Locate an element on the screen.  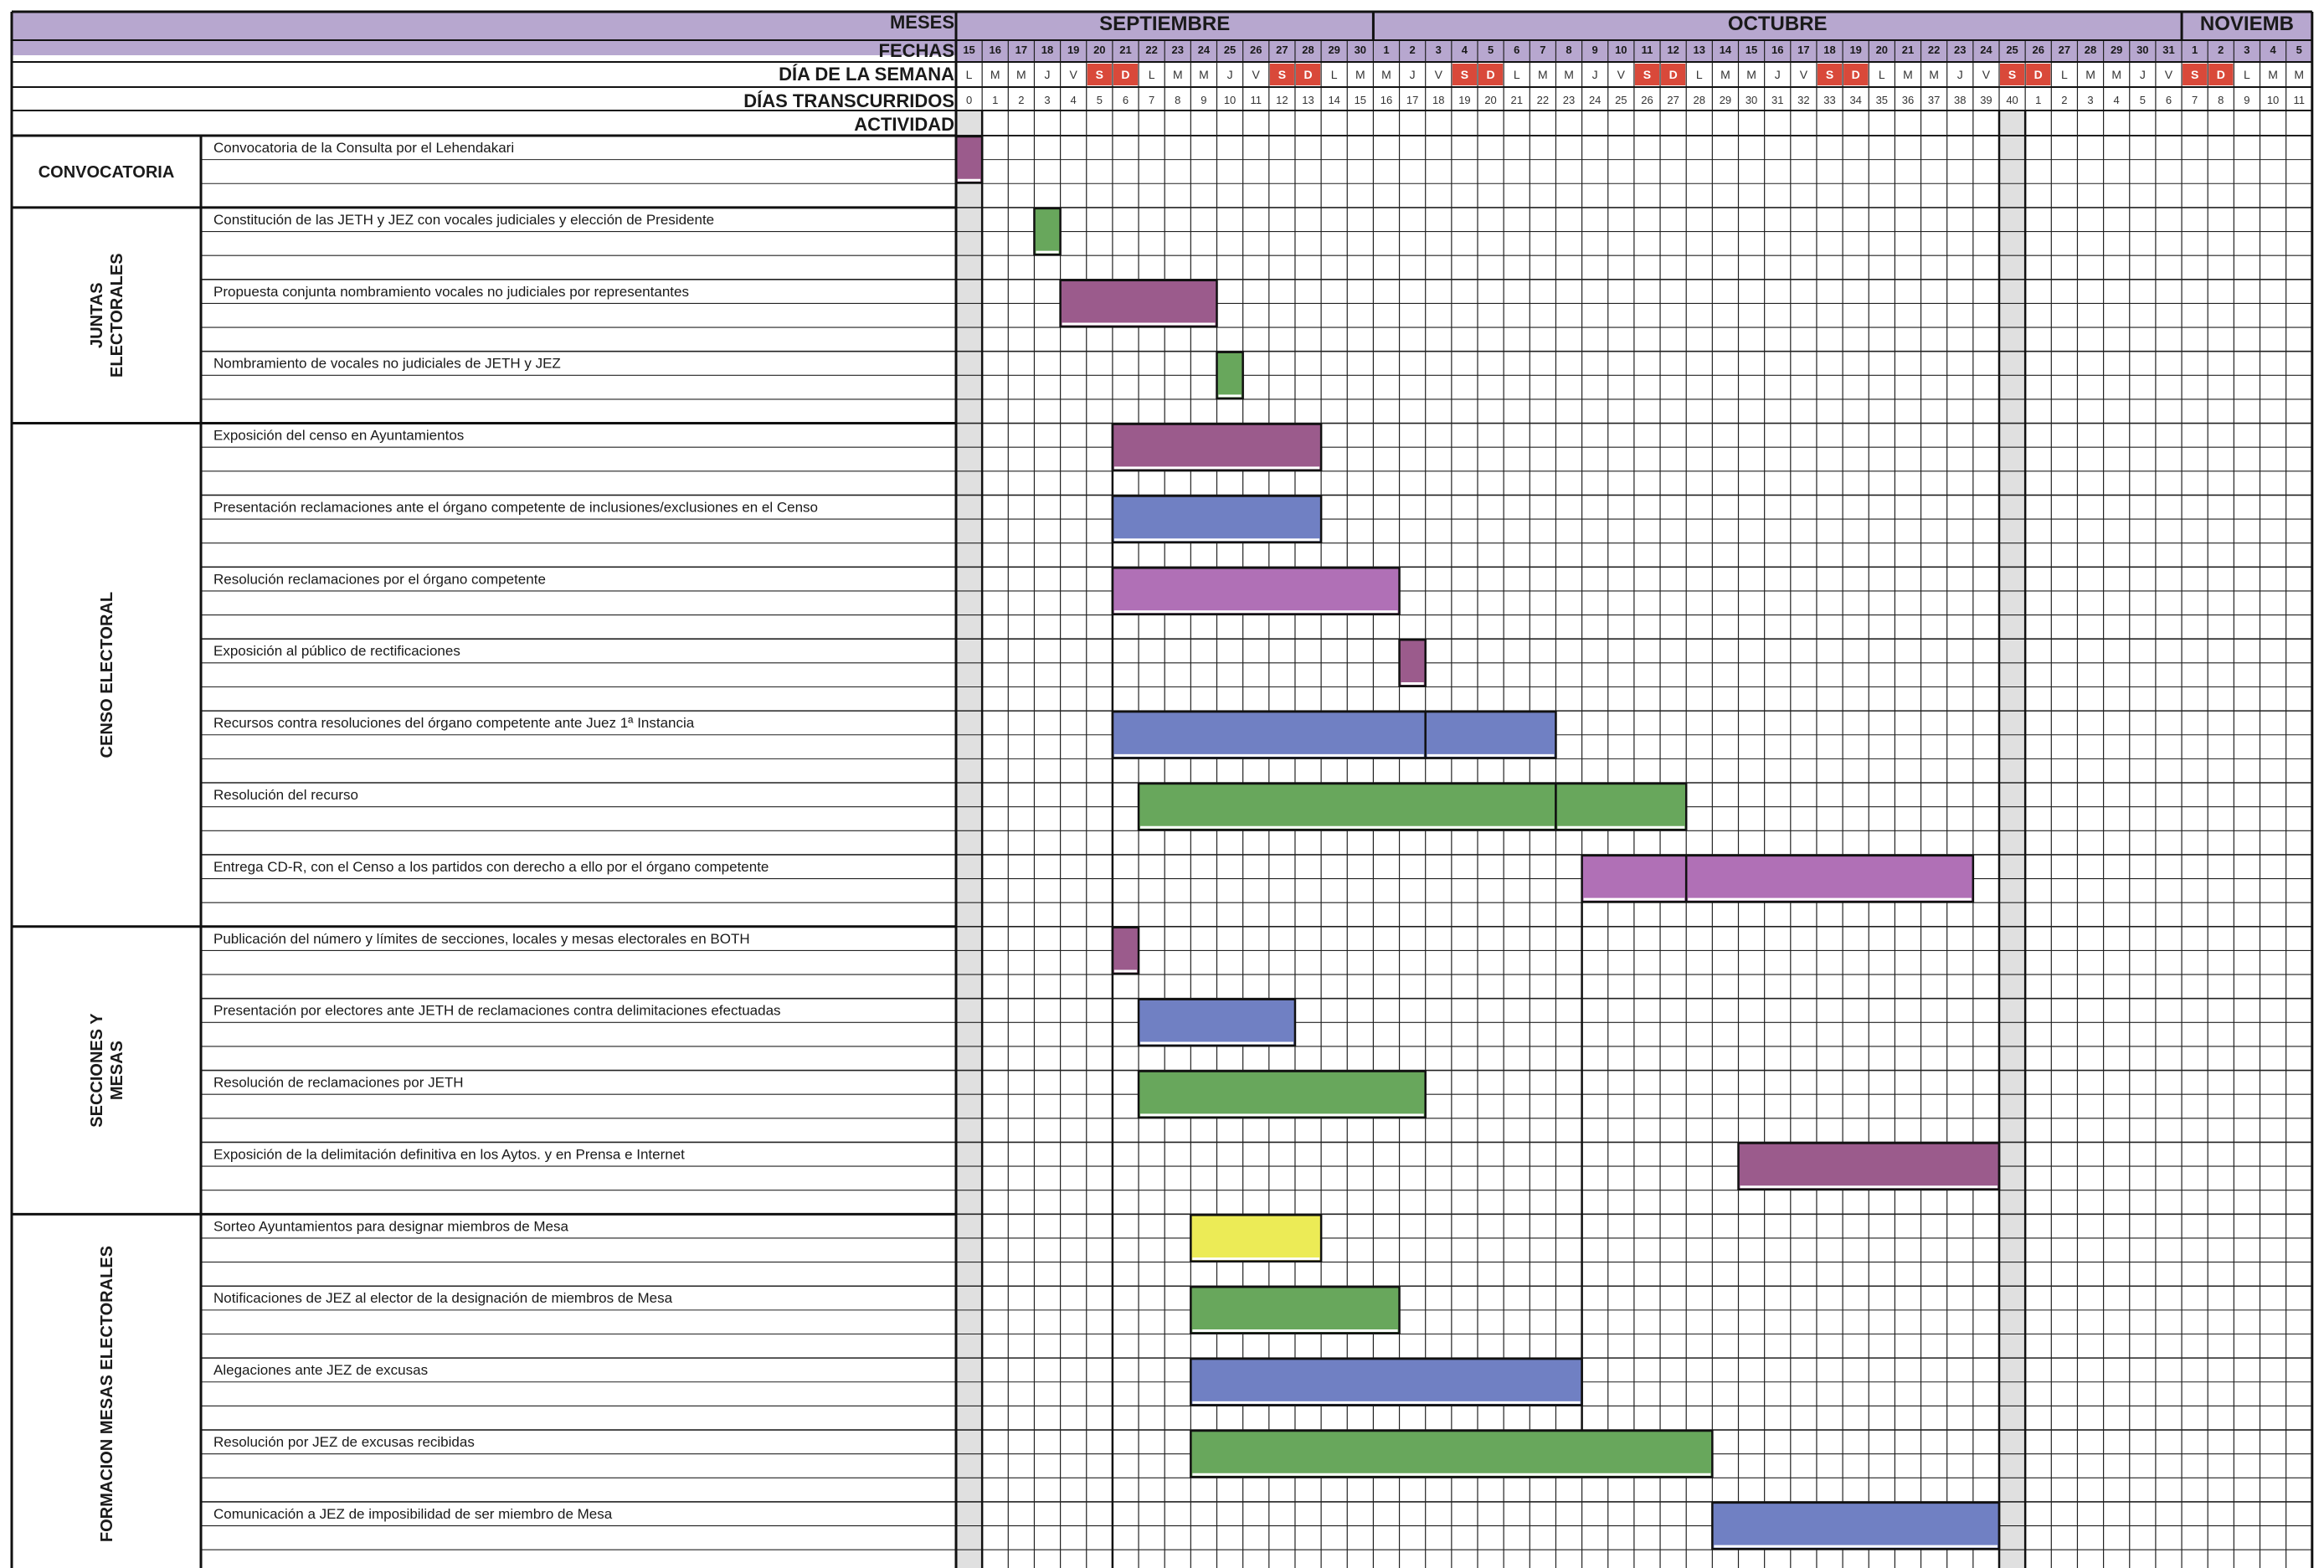
date-label: 16 is located at coordinates (1777, 50).